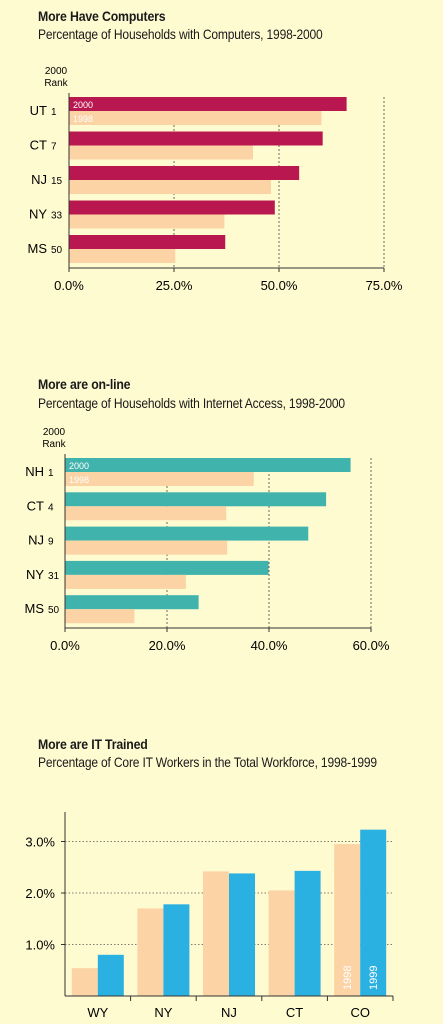 This screenshot has height=1024, width=443. Describe the element at coordinates (360, 1012) in the screenshot. I see `category-label: CO` at that location.